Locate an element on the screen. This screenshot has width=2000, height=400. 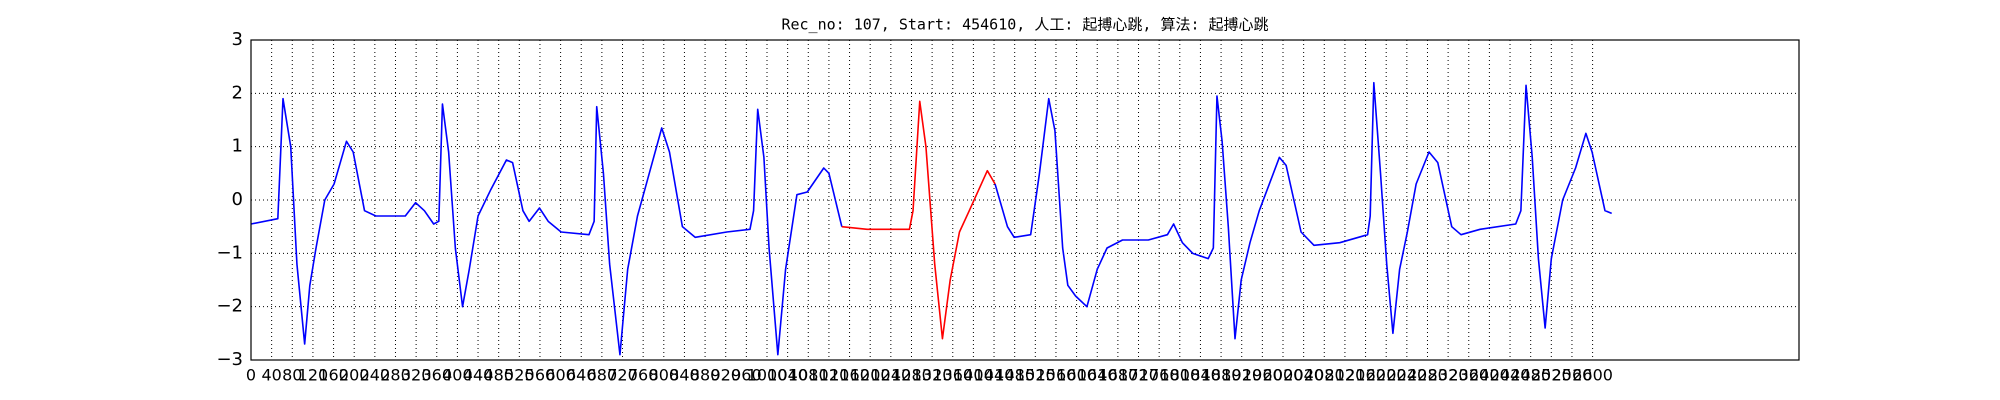
x-tick-label: 920 is located at coordinates (725, 375).